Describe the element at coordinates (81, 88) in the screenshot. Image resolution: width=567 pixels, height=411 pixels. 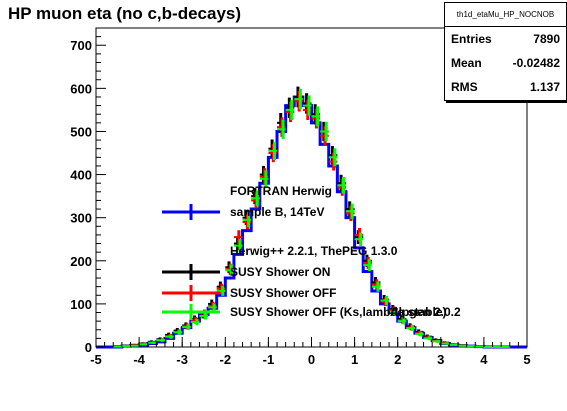
I see `y-tick-label: 600` at that location.